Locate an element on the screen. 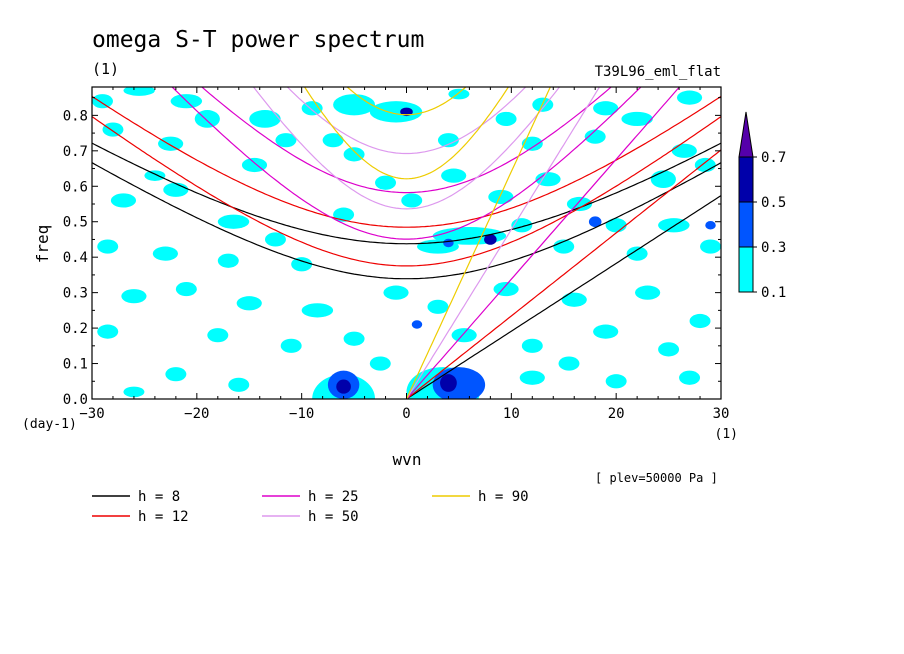  colorbar-label: 0.3 is located at coordinates (773, 248).